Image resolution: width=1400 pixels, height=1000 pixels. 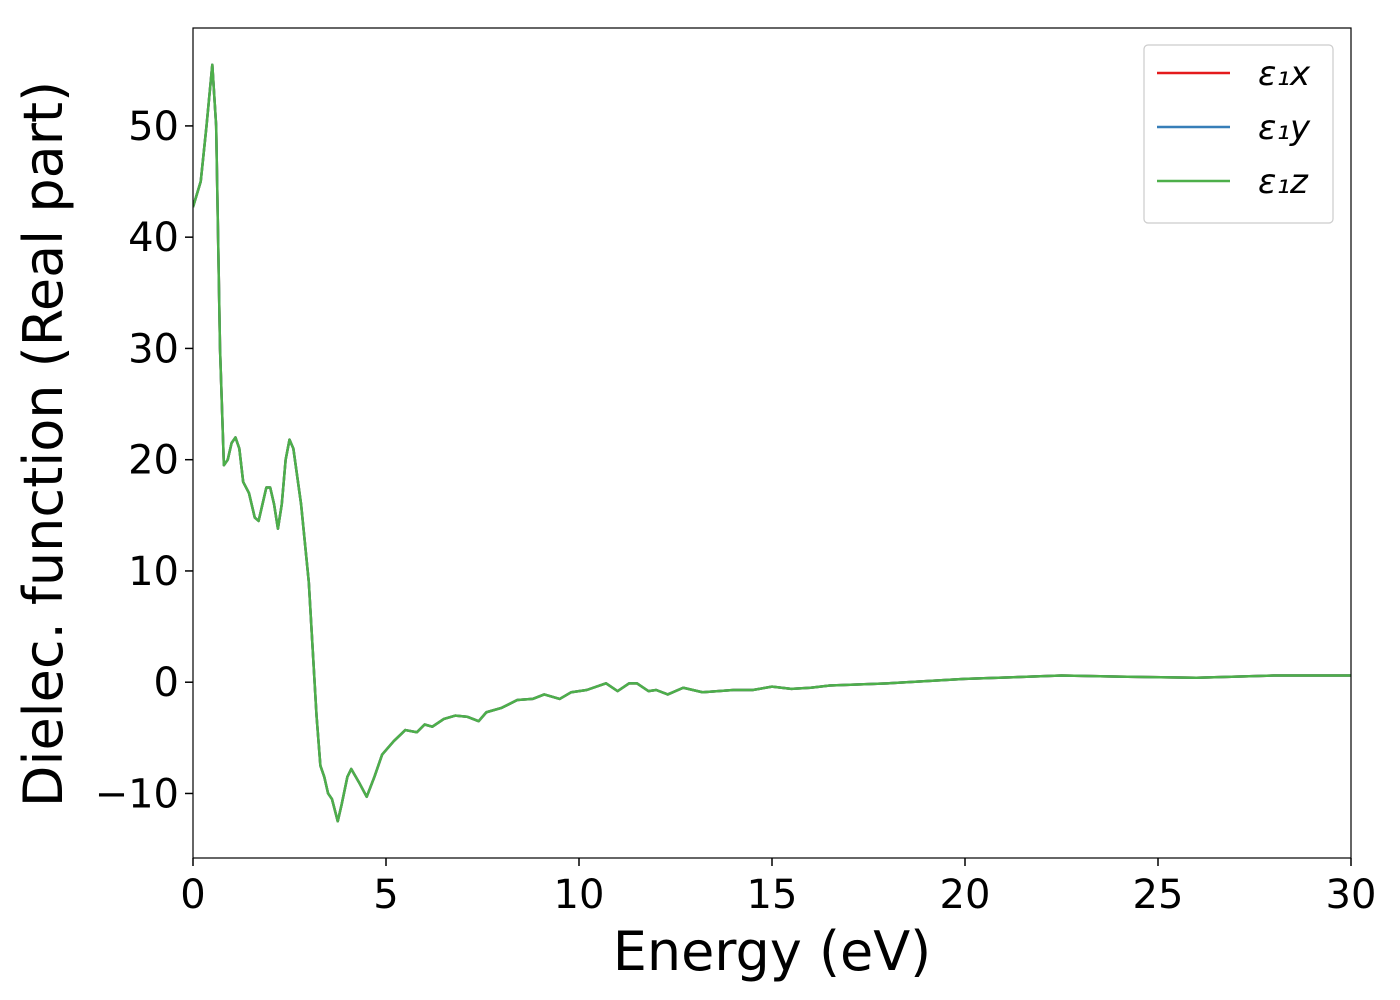 What do you see at coordinates (385, 895) in the screenshot?
I see `x-tick-label: 5` at bounding box center [385, 895].